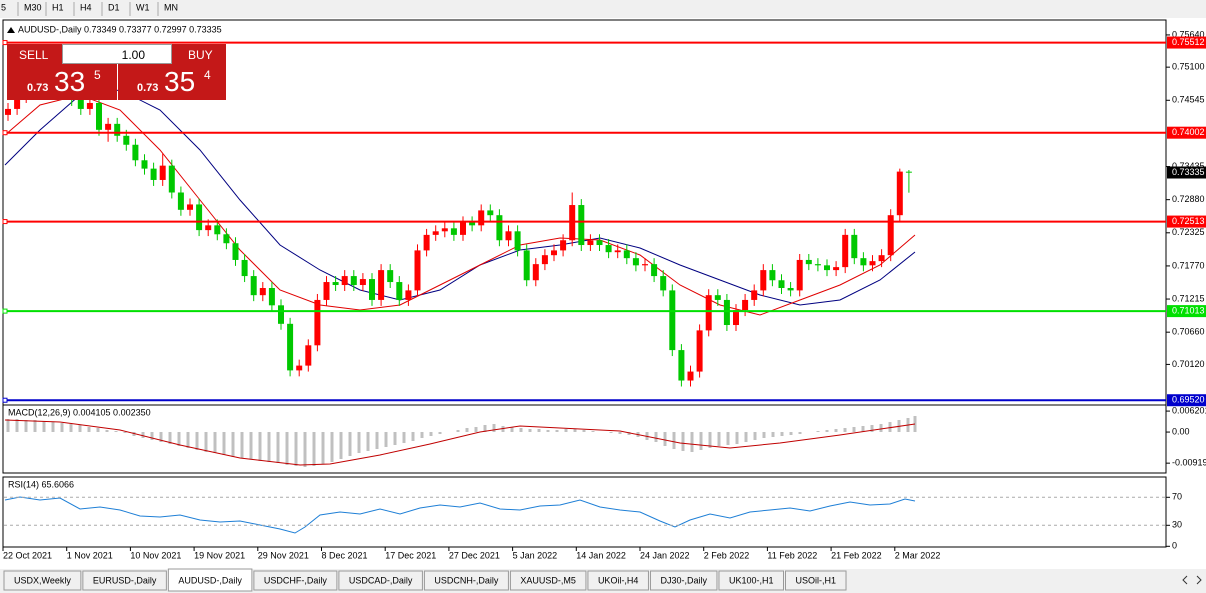 This screenshot has width=1206, height=593. I want to click on current-price-label: 0.73335, so click(1188, 172).